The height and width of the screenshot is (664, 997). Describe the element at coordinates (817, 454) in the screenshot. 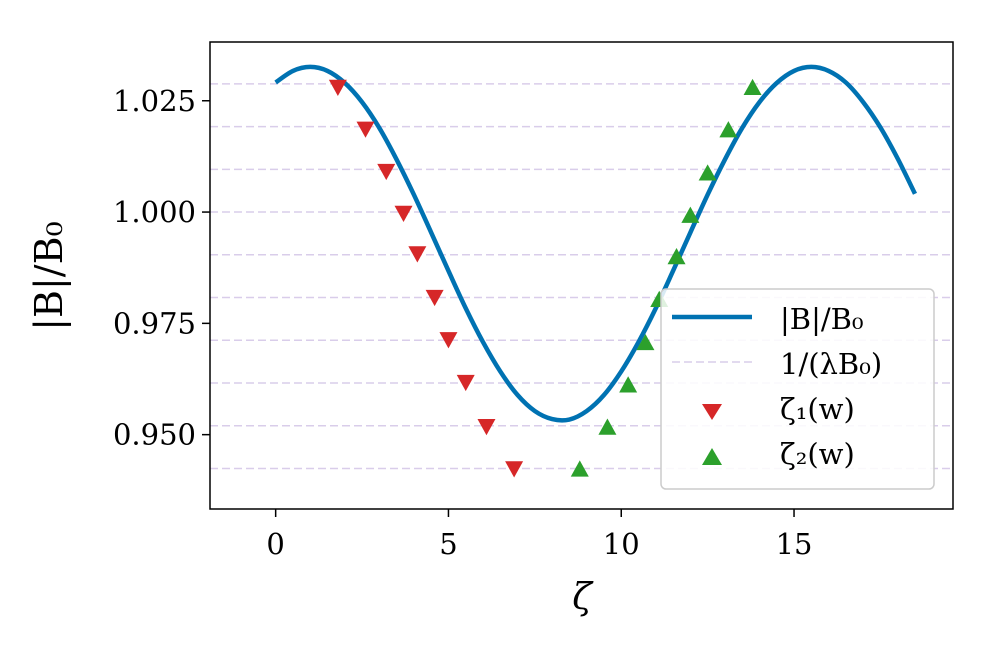

I see `legend-label-zeta2: ζ₂(w)` at that location.